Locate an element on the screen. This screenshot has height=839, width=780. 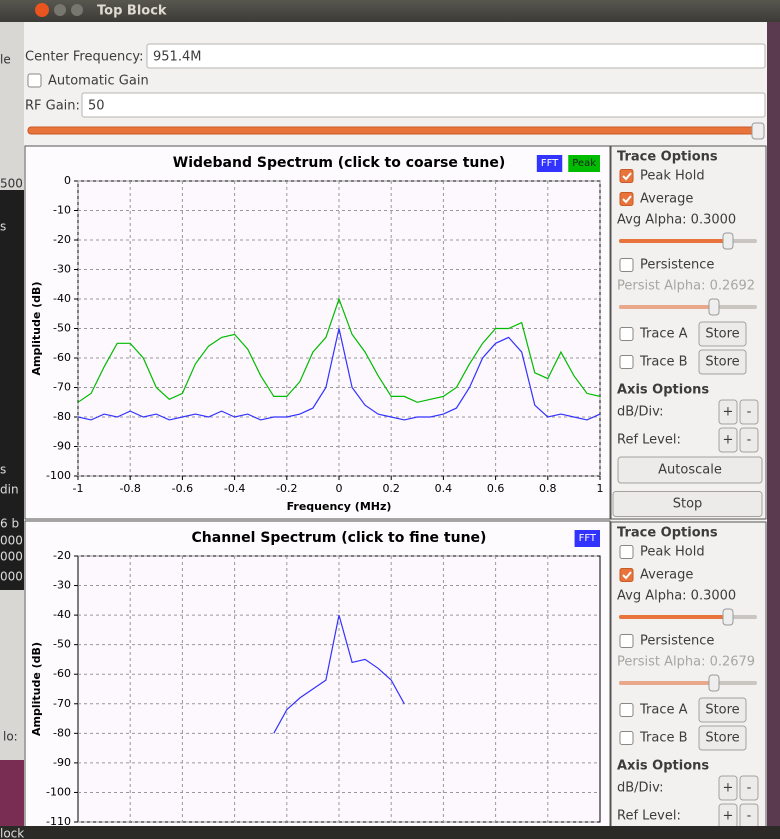
autoscale-button-label: Autoscale is located at coordinates (690, 470).